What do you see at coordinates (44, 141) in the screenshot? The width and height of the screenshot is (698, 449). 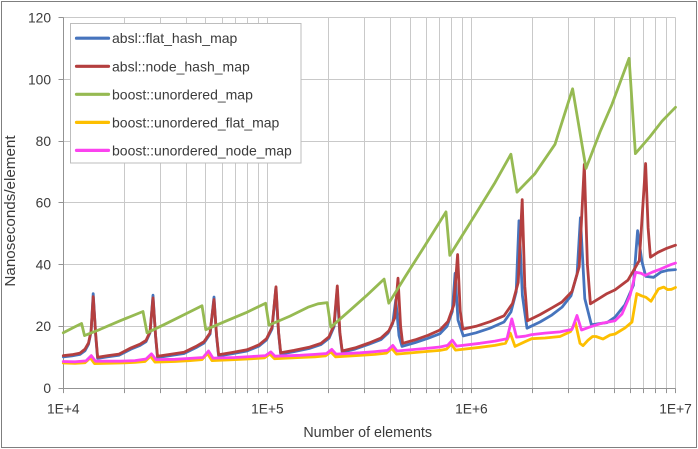 I see `svg-text: 80` at bounding box center [44, 141].